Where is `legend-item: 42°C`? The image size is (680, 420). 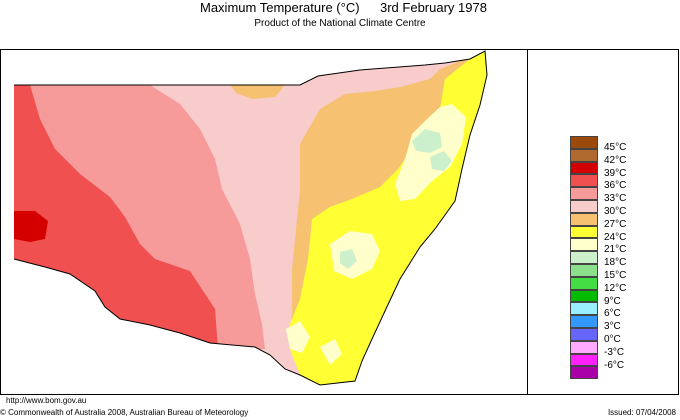
legend-item: 42°C is located at coordinates (615, 157).